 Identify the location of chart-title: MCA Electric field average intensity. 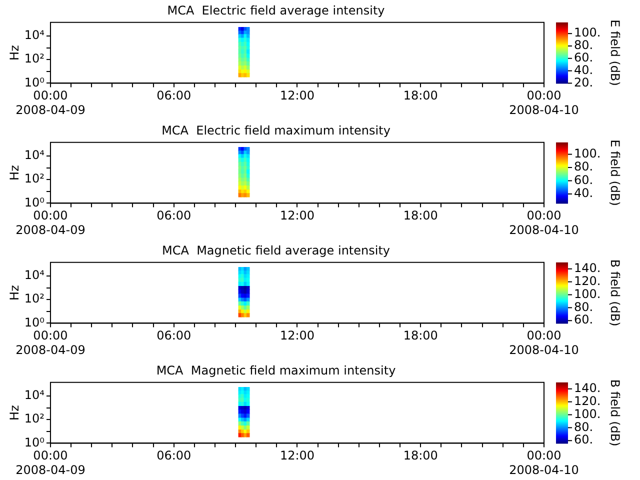
(276, 10).